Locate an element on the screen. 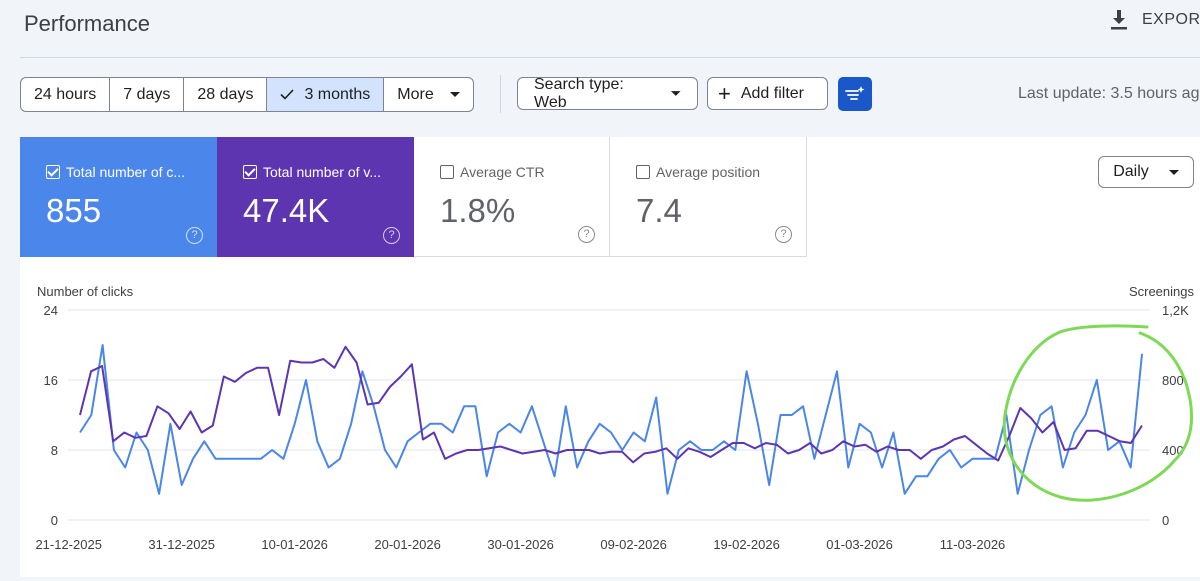 The height and width of the screenshot is (581, 1200). x-tick-label: 31-12-2025 is located at coordinates (181, 544).